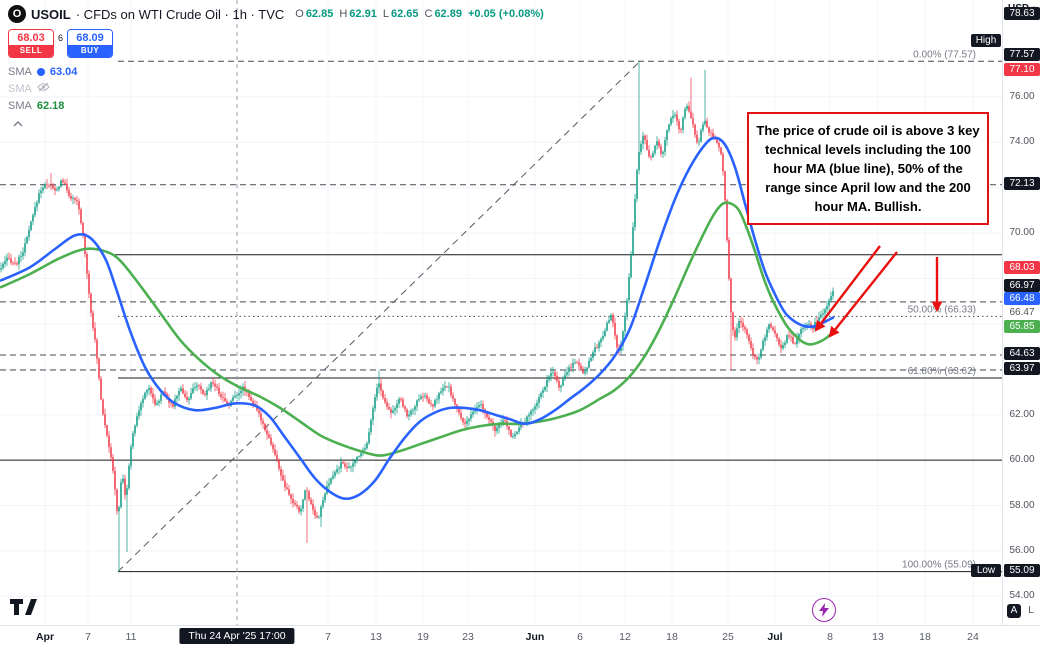 This screenshot has width=1040, height=647. I want to click on price-axis-label: Low, so click(986, 570).